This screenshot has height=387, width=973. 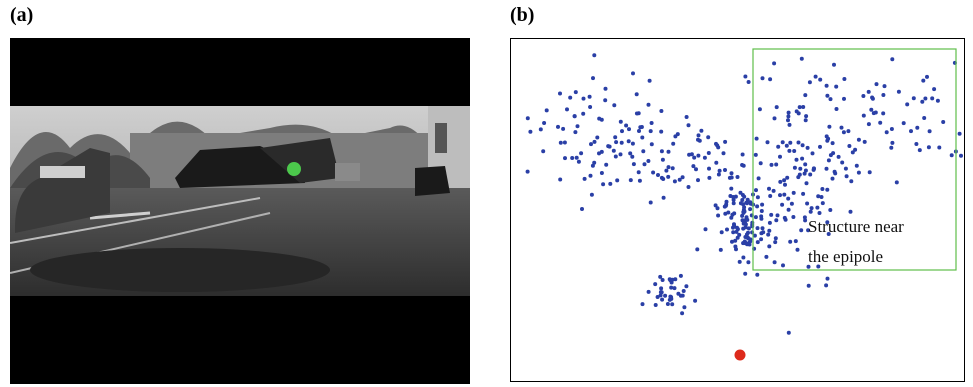 I want to click on panel-b-label: (b), so click(x=522, y=15).